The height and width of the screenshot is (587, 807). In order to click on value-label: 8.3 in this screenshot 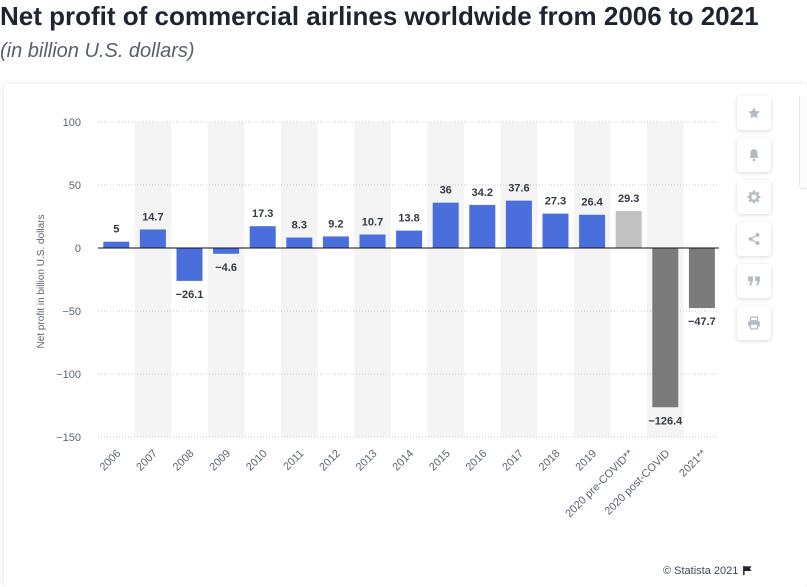, I will do `click(299, 226)`.